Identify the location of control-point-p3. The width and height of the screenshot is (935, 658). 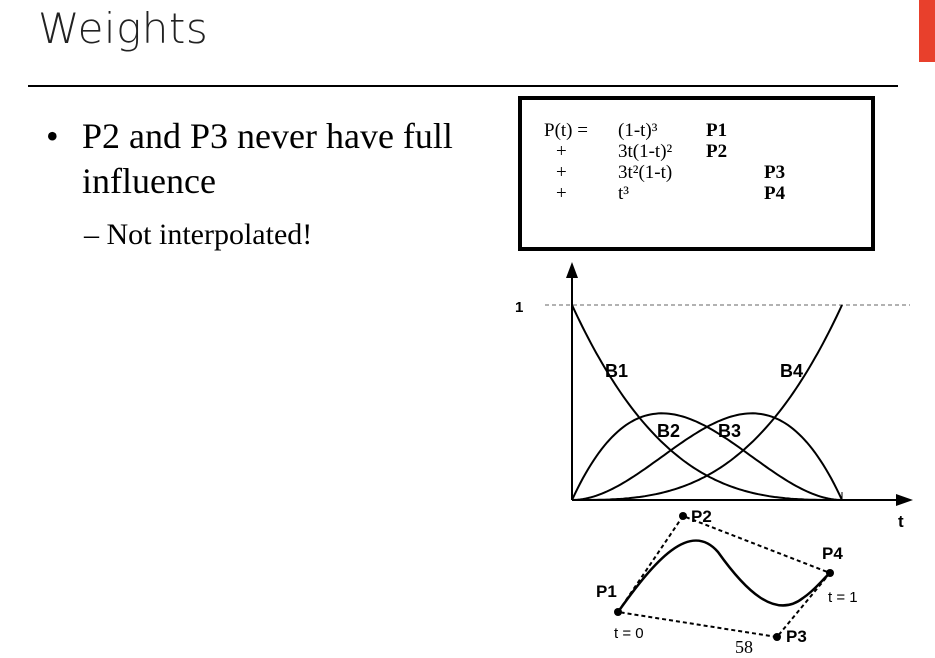
(777, 637).